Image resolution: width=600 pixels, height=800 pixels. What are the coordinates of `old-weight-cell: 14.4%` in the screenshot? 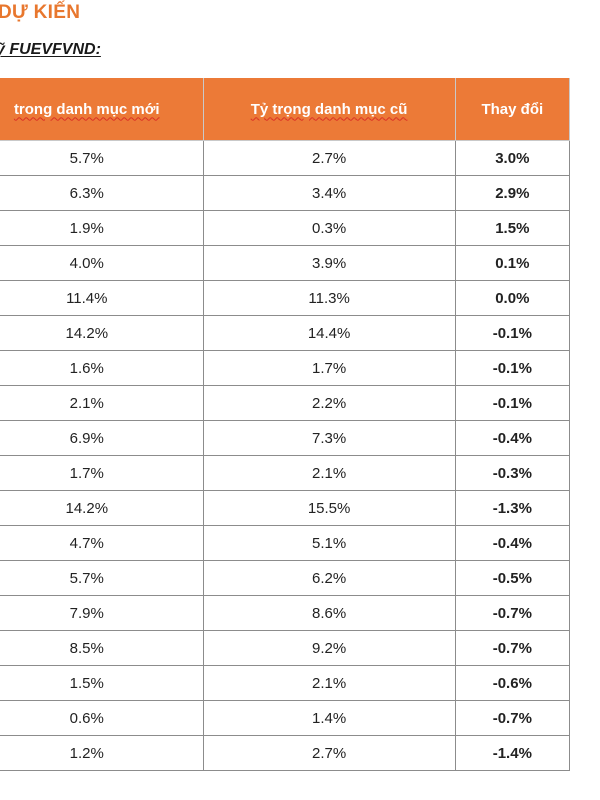 It's located at (329, 333).